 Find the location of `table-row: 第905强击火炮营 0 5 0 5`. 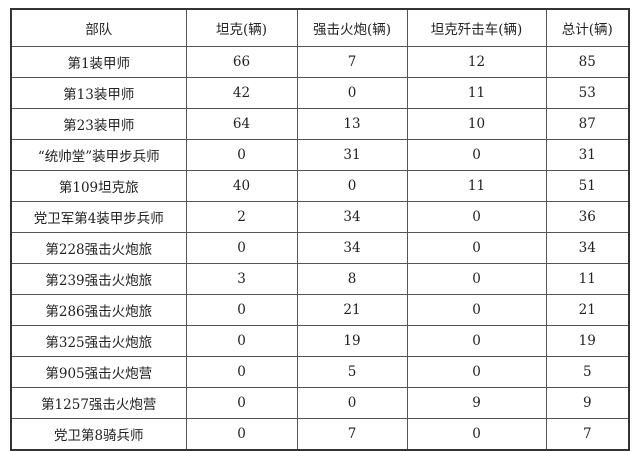

table-row: 第905强击火炮营 0 5 0 5 is located at coordinates (320, 372).